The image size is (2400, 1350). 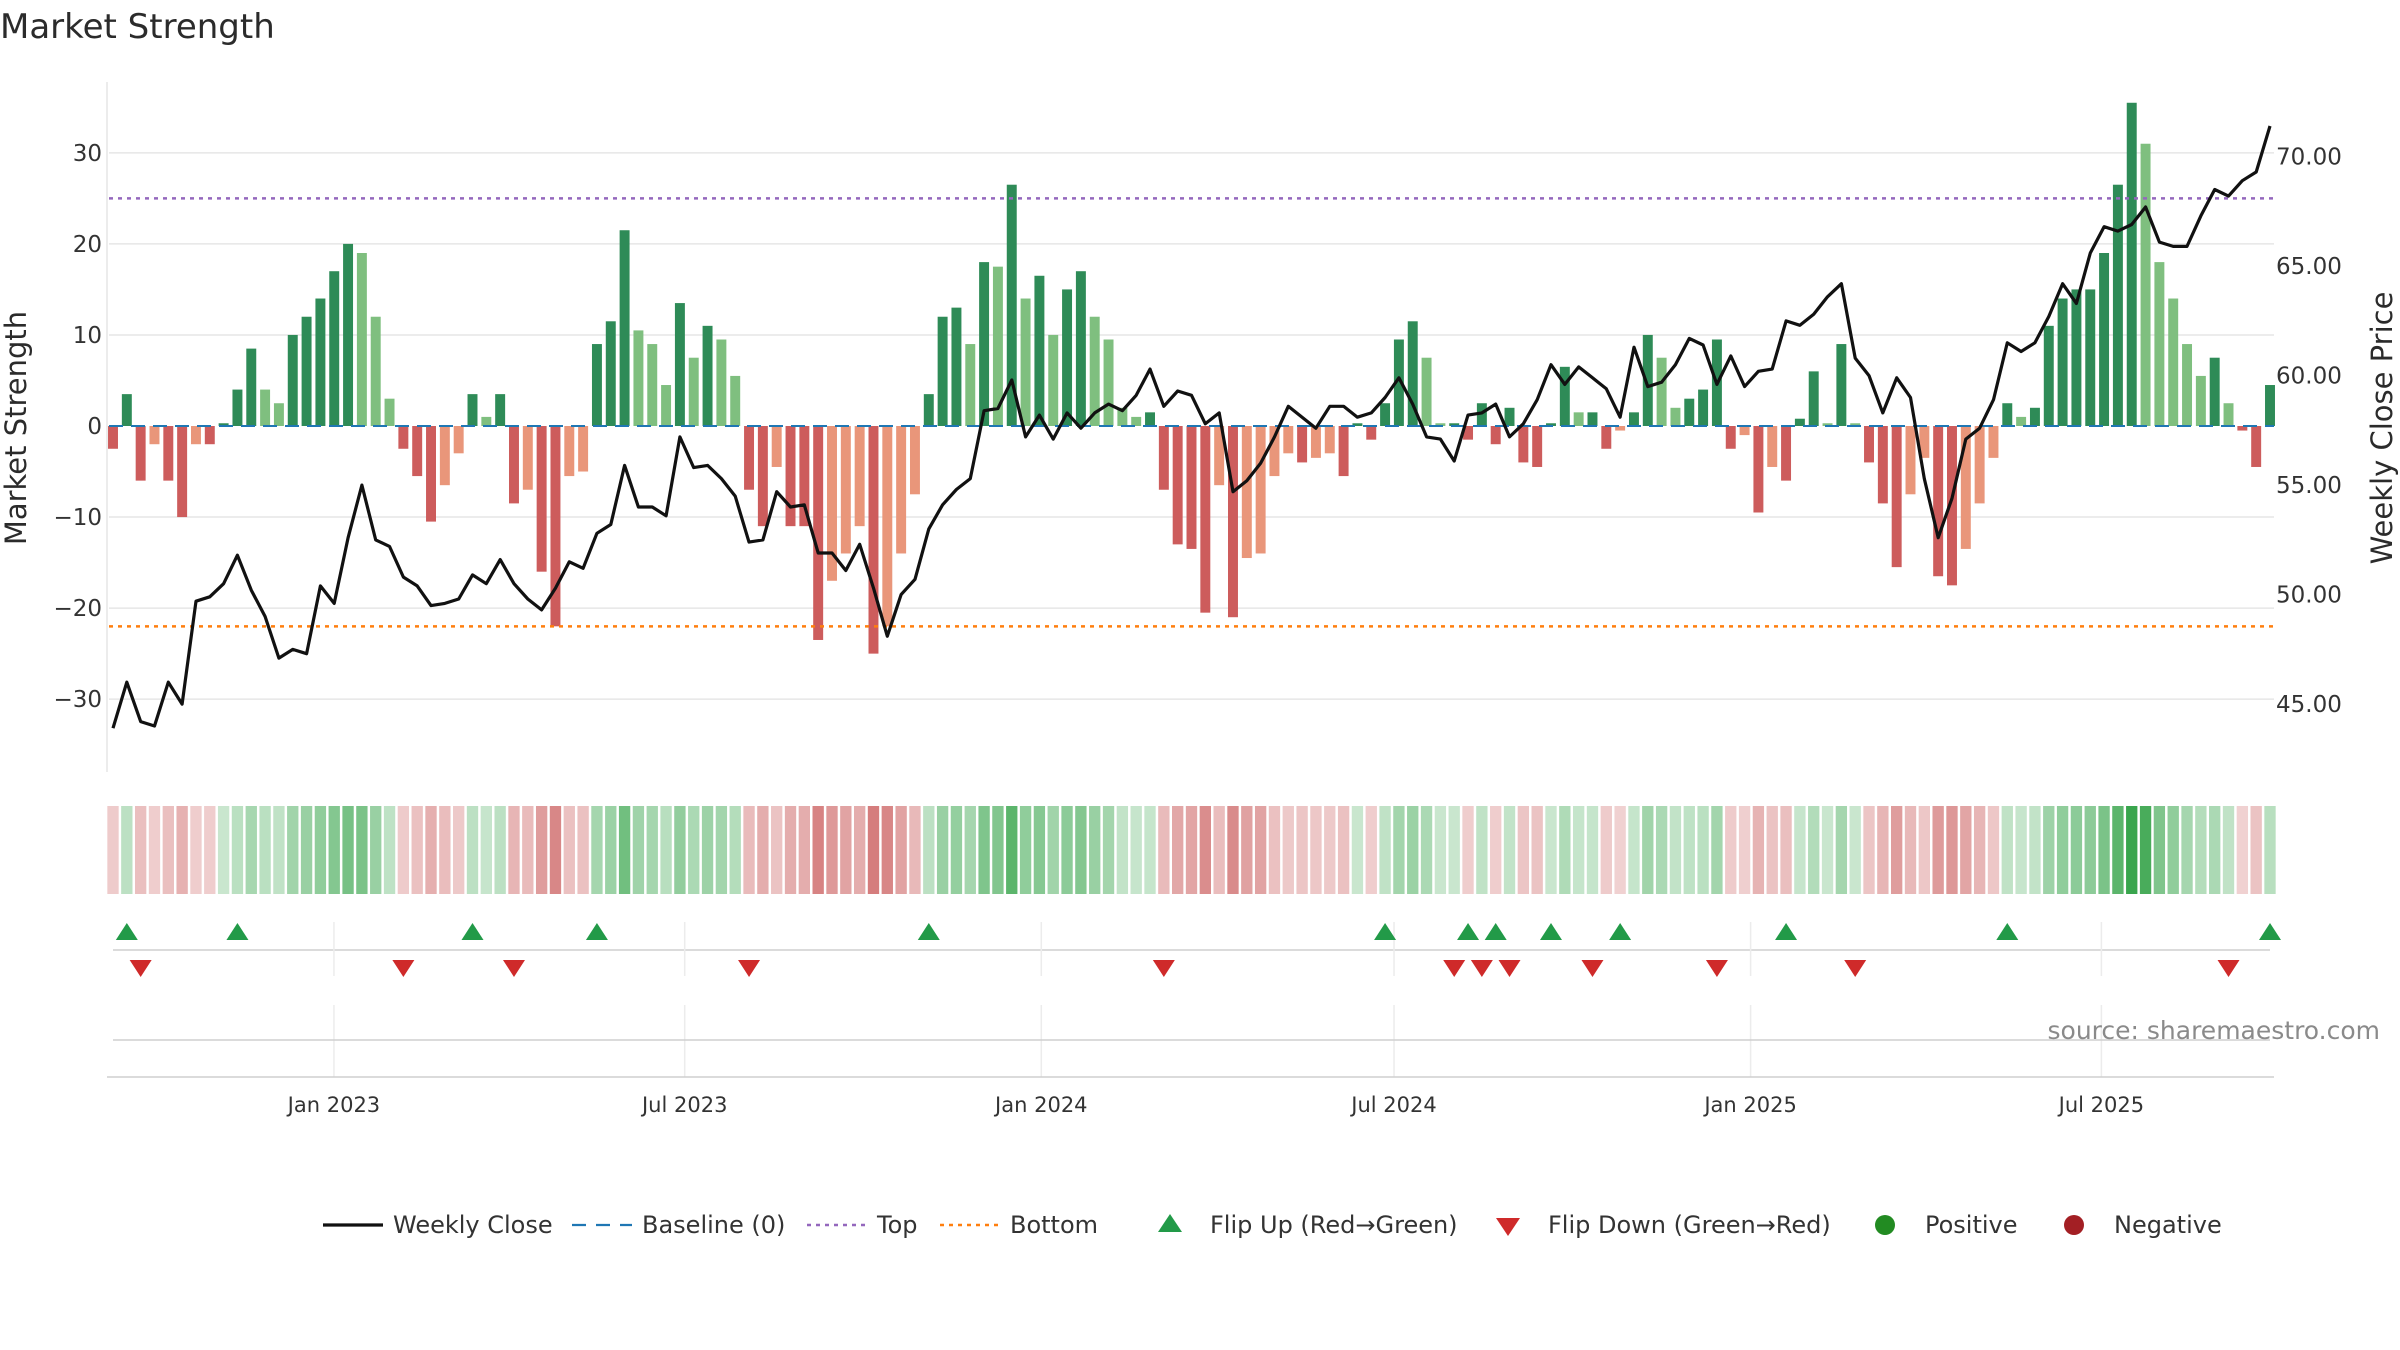 What do you see at coordinates (713, 1225) in the screenshot?
I see `legend-label: Baseline (0)` at bounding box center [713, 1225].